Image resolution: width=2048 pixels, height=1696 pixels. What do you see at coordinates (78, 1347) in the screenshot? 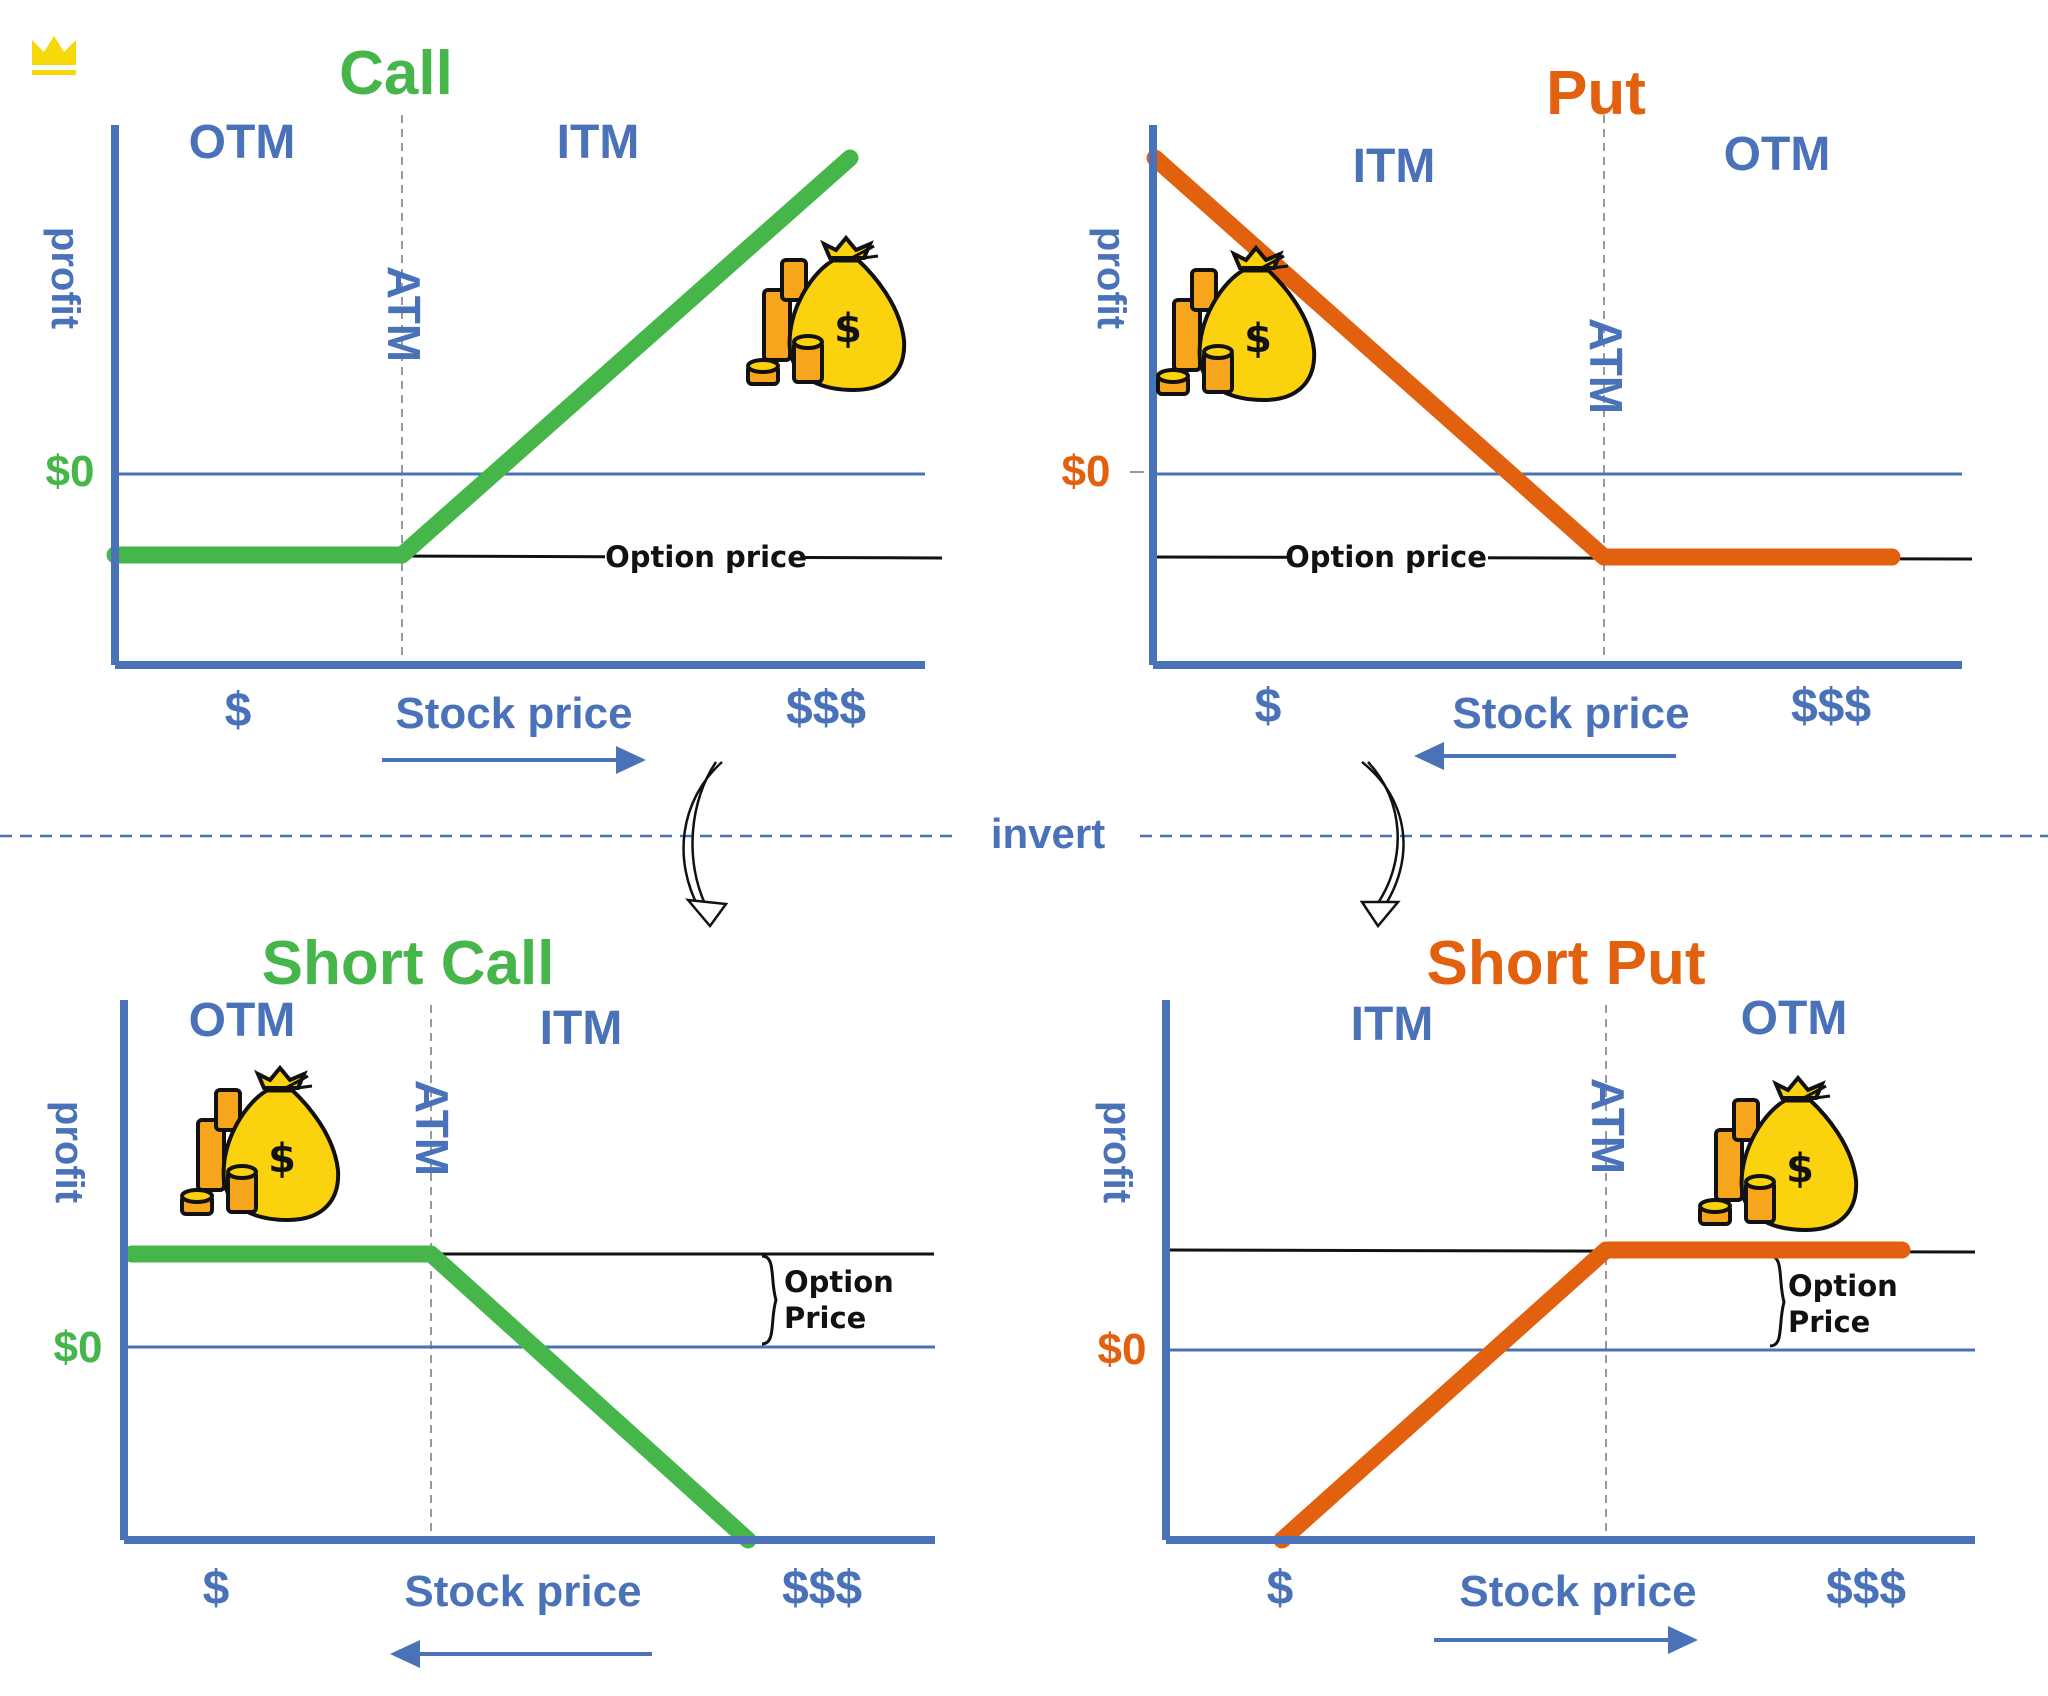
I see `short-call-zero-label: $0` at bounding box center [78, 1347].